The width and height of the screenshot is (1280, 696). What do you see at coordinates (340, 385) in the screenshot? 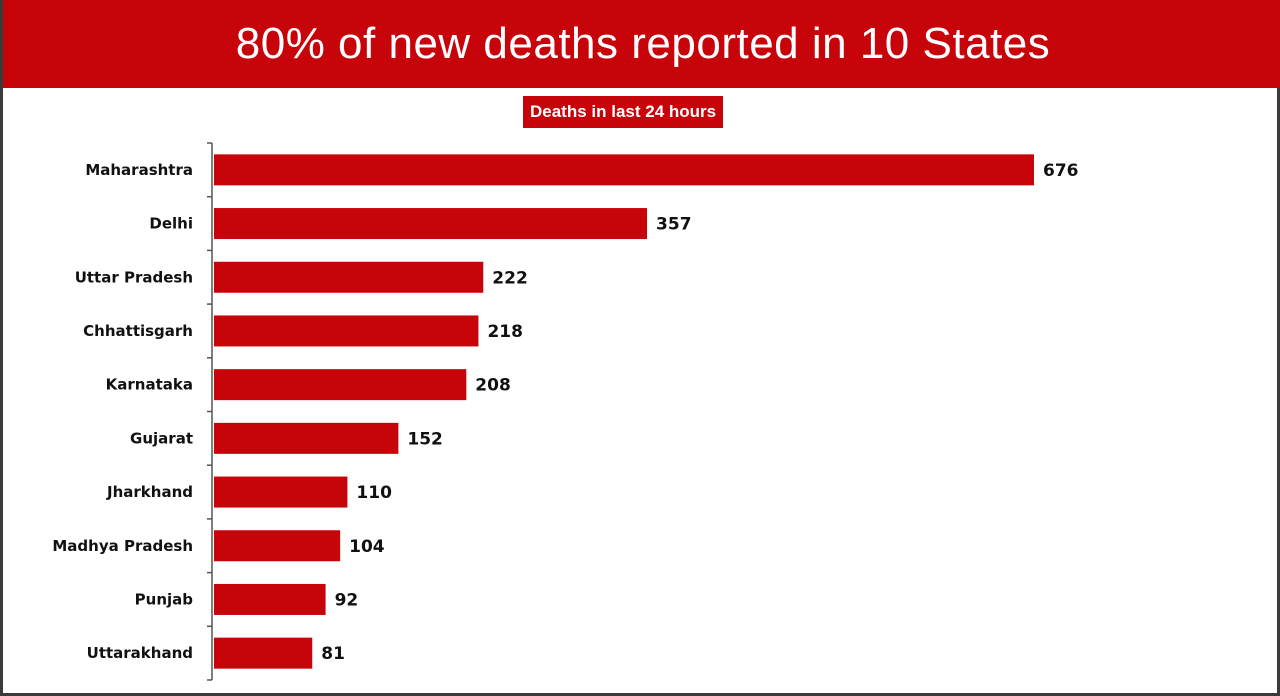
I see `bar-karnataka` at bounding box center [340, 385].